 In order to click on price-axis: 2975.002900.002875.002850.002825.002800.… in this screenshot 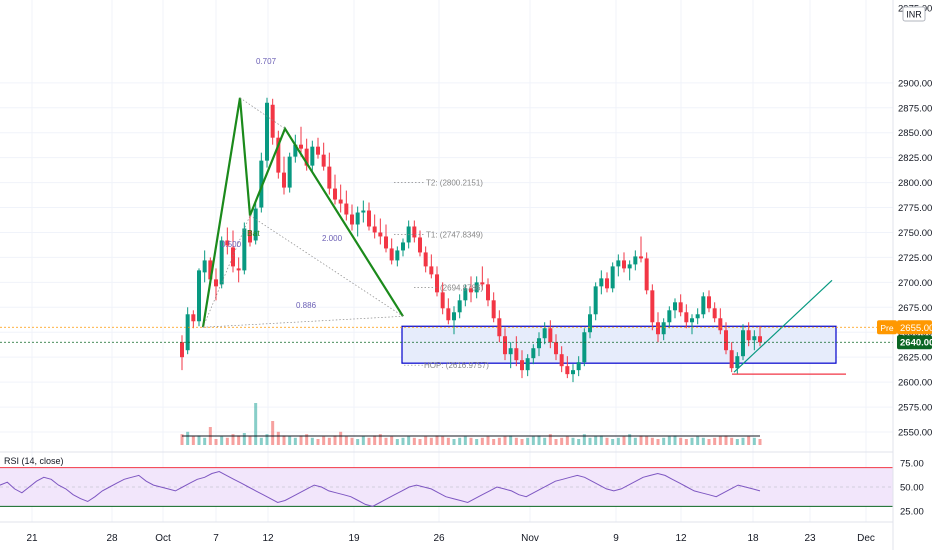, I will do `click(904, 221)`.